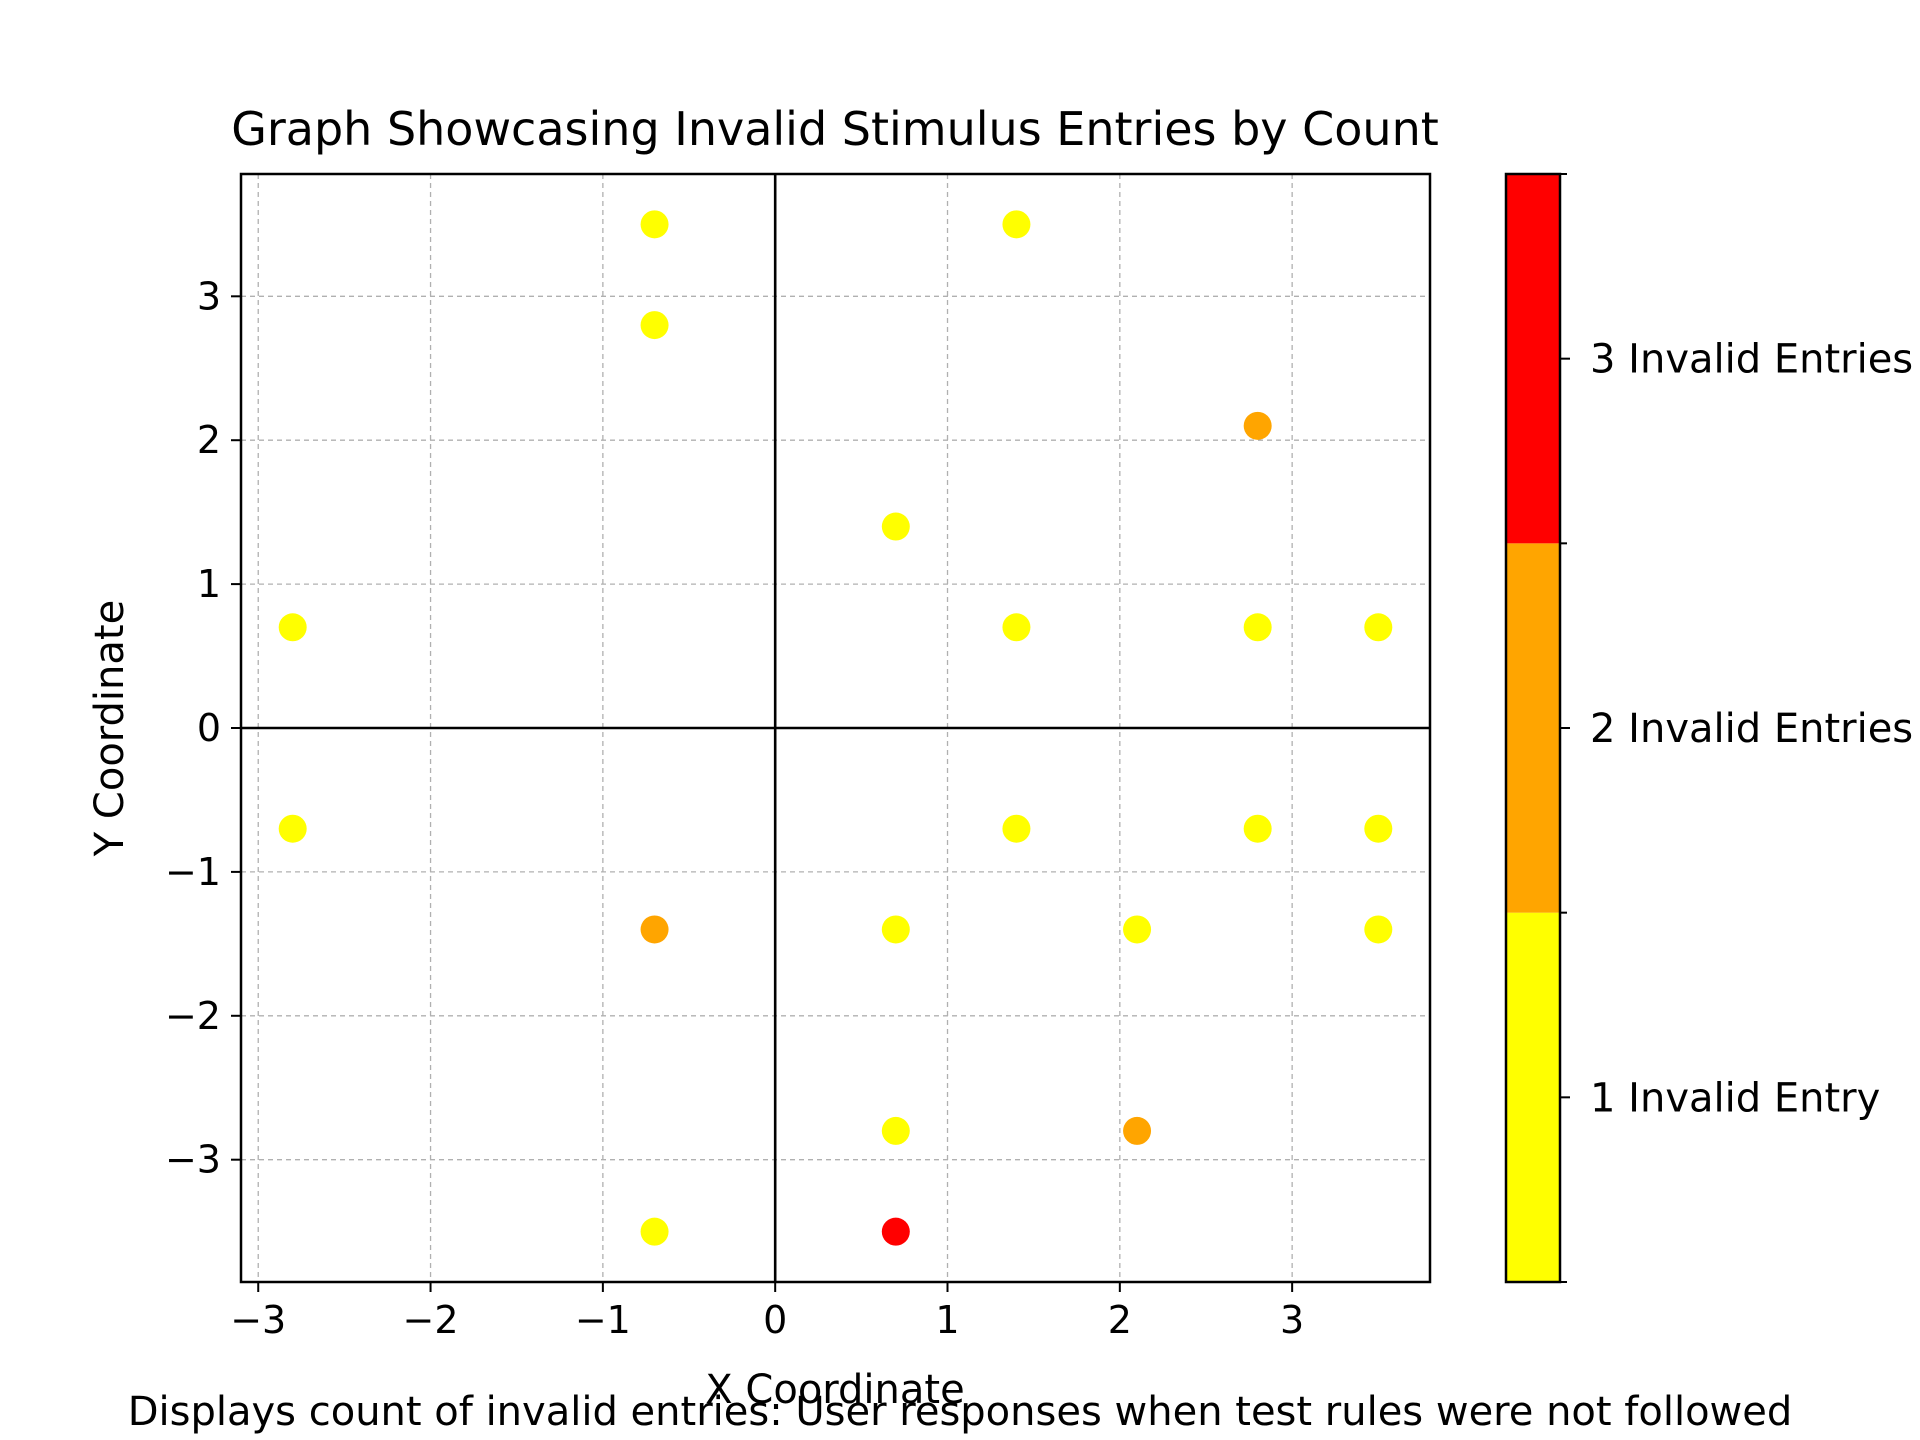 The image size is (1920, 1440). What do you see at coordinates (1751, 729) in the screenshot?
I see `colorbar-label: 2 Invalid Entries` at bounding box center [1751, 729].